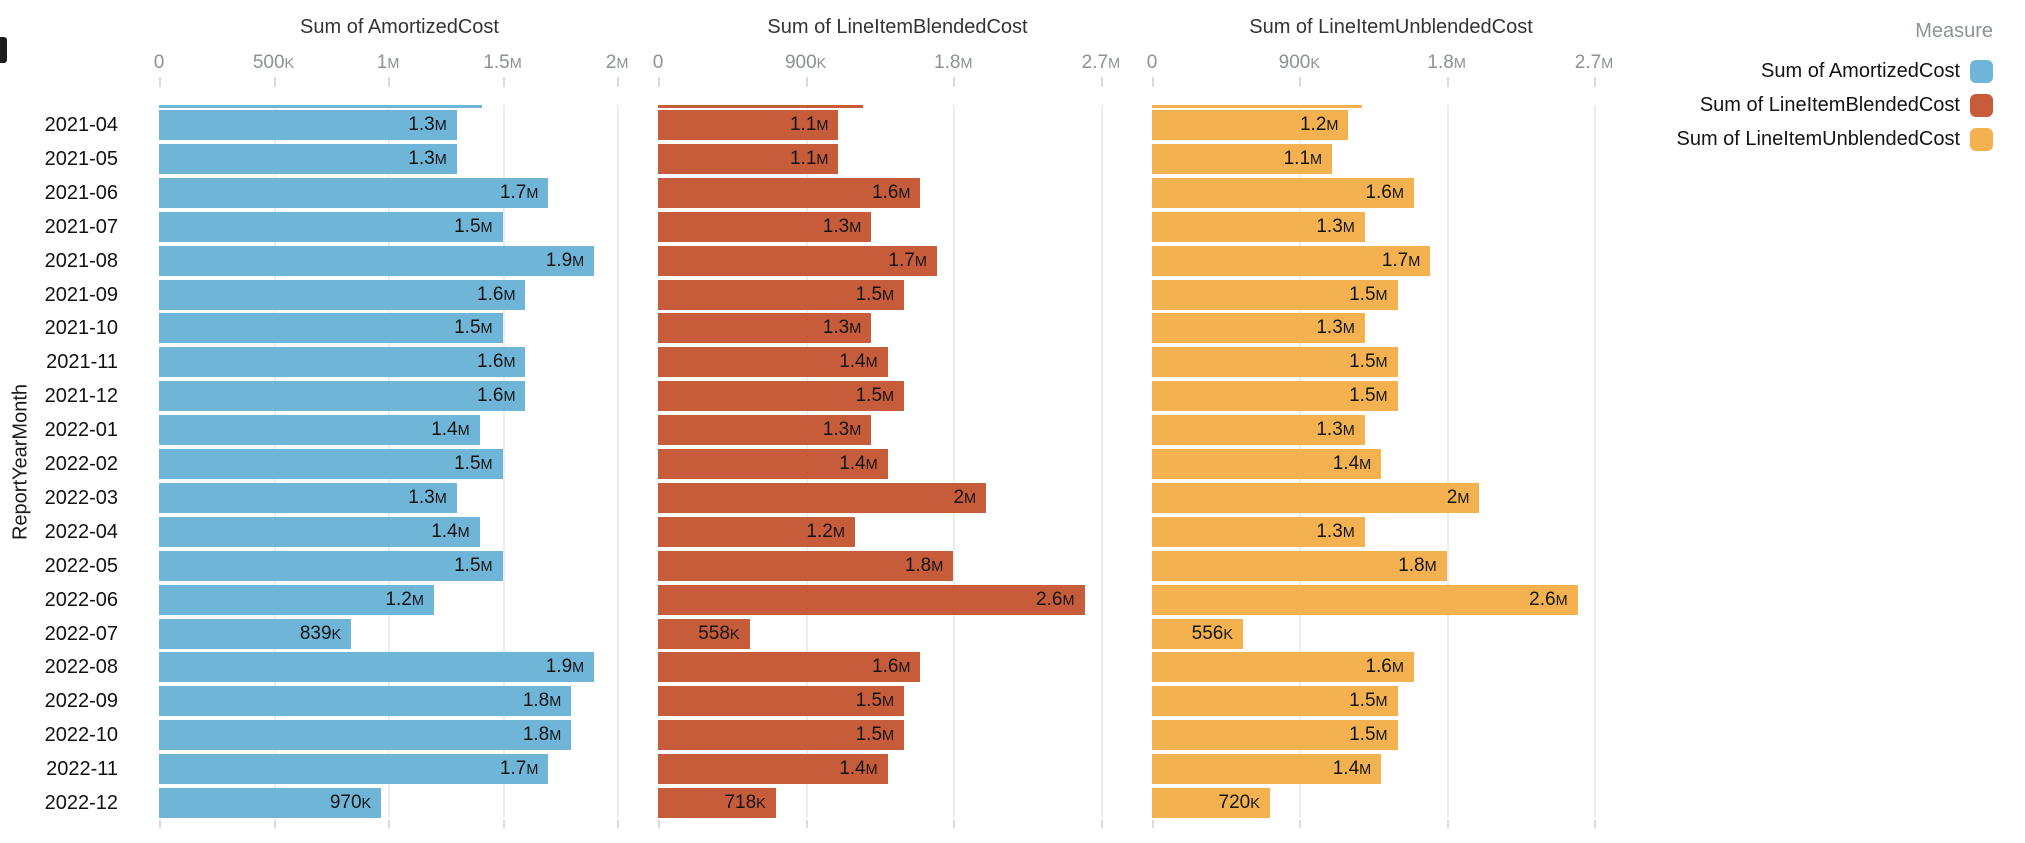  I want to click on bar: 720K, so click(1211, 803).